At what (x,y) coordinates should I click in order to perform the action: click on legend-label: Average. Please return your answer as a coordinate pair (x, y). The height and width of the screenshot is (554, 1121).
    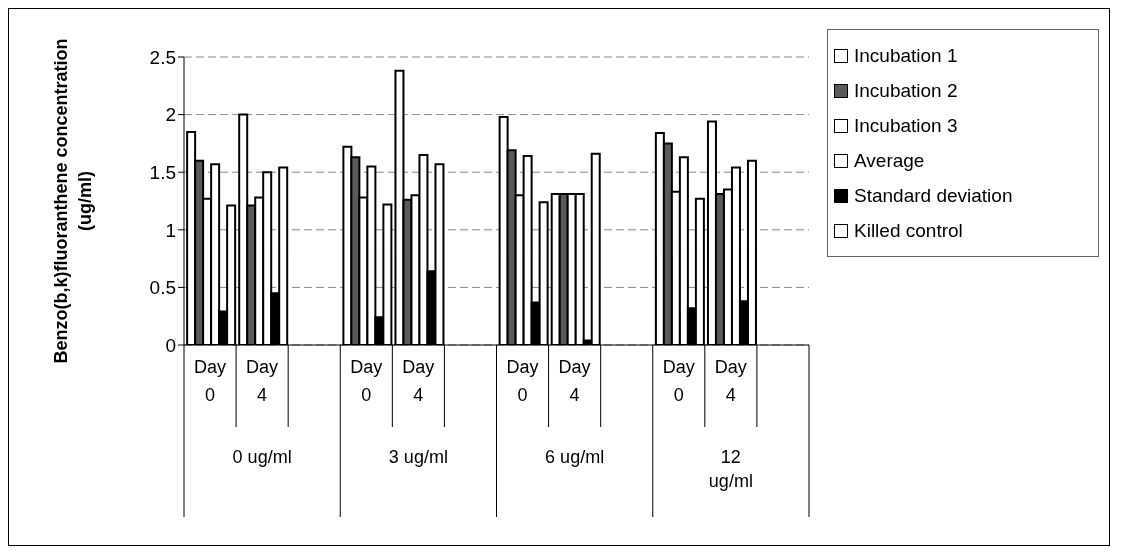
    Looking at the image, I should click on (889, 160).